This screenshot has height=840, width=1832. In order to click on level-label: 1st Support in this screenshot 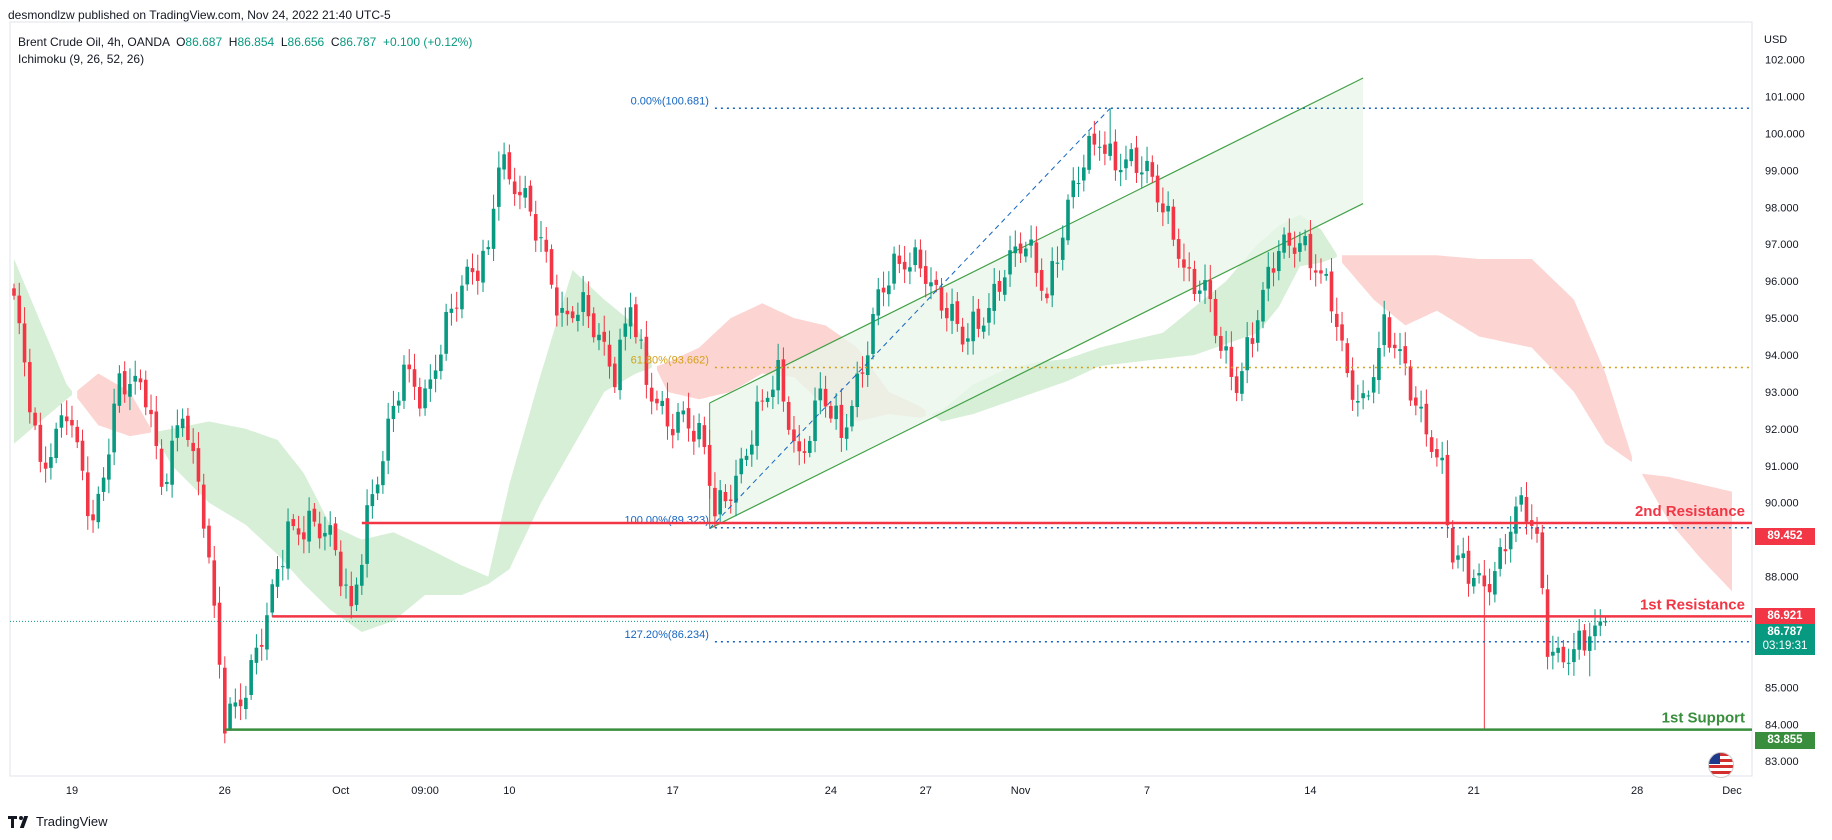, I will do `click(1703, 718)`.